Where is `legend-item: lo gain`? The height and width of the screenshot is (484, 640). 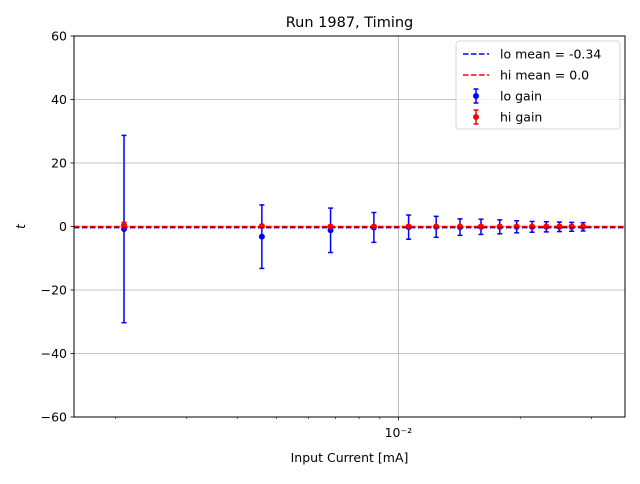
legend-item: lo gain is located at coordinates (507, 96).